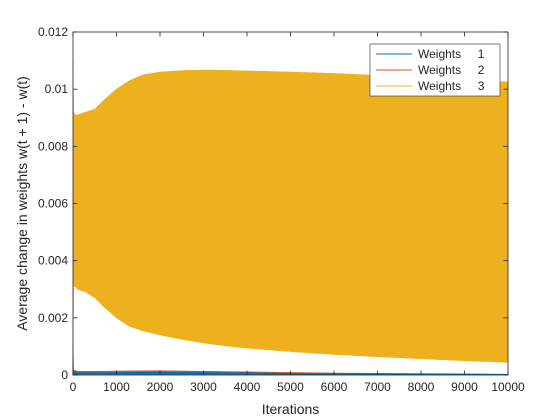 Image resolution: width=560 pixels, height=420 pixels. What do you see at coordinates (64, 375) in the screenshot?
I see `y-tick-label: 0` at bounding box center [64, 375].